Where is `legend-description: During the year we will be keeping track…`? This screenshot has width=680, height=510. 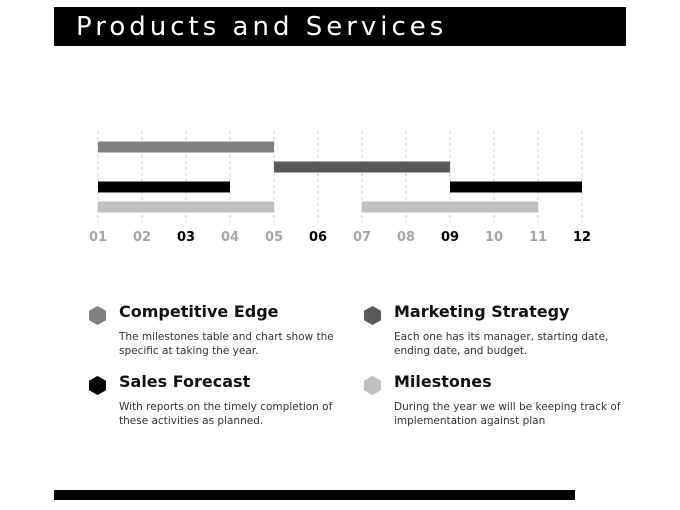
legend-description: During the year we will be keeping track… is located at coordinates (507, 414).